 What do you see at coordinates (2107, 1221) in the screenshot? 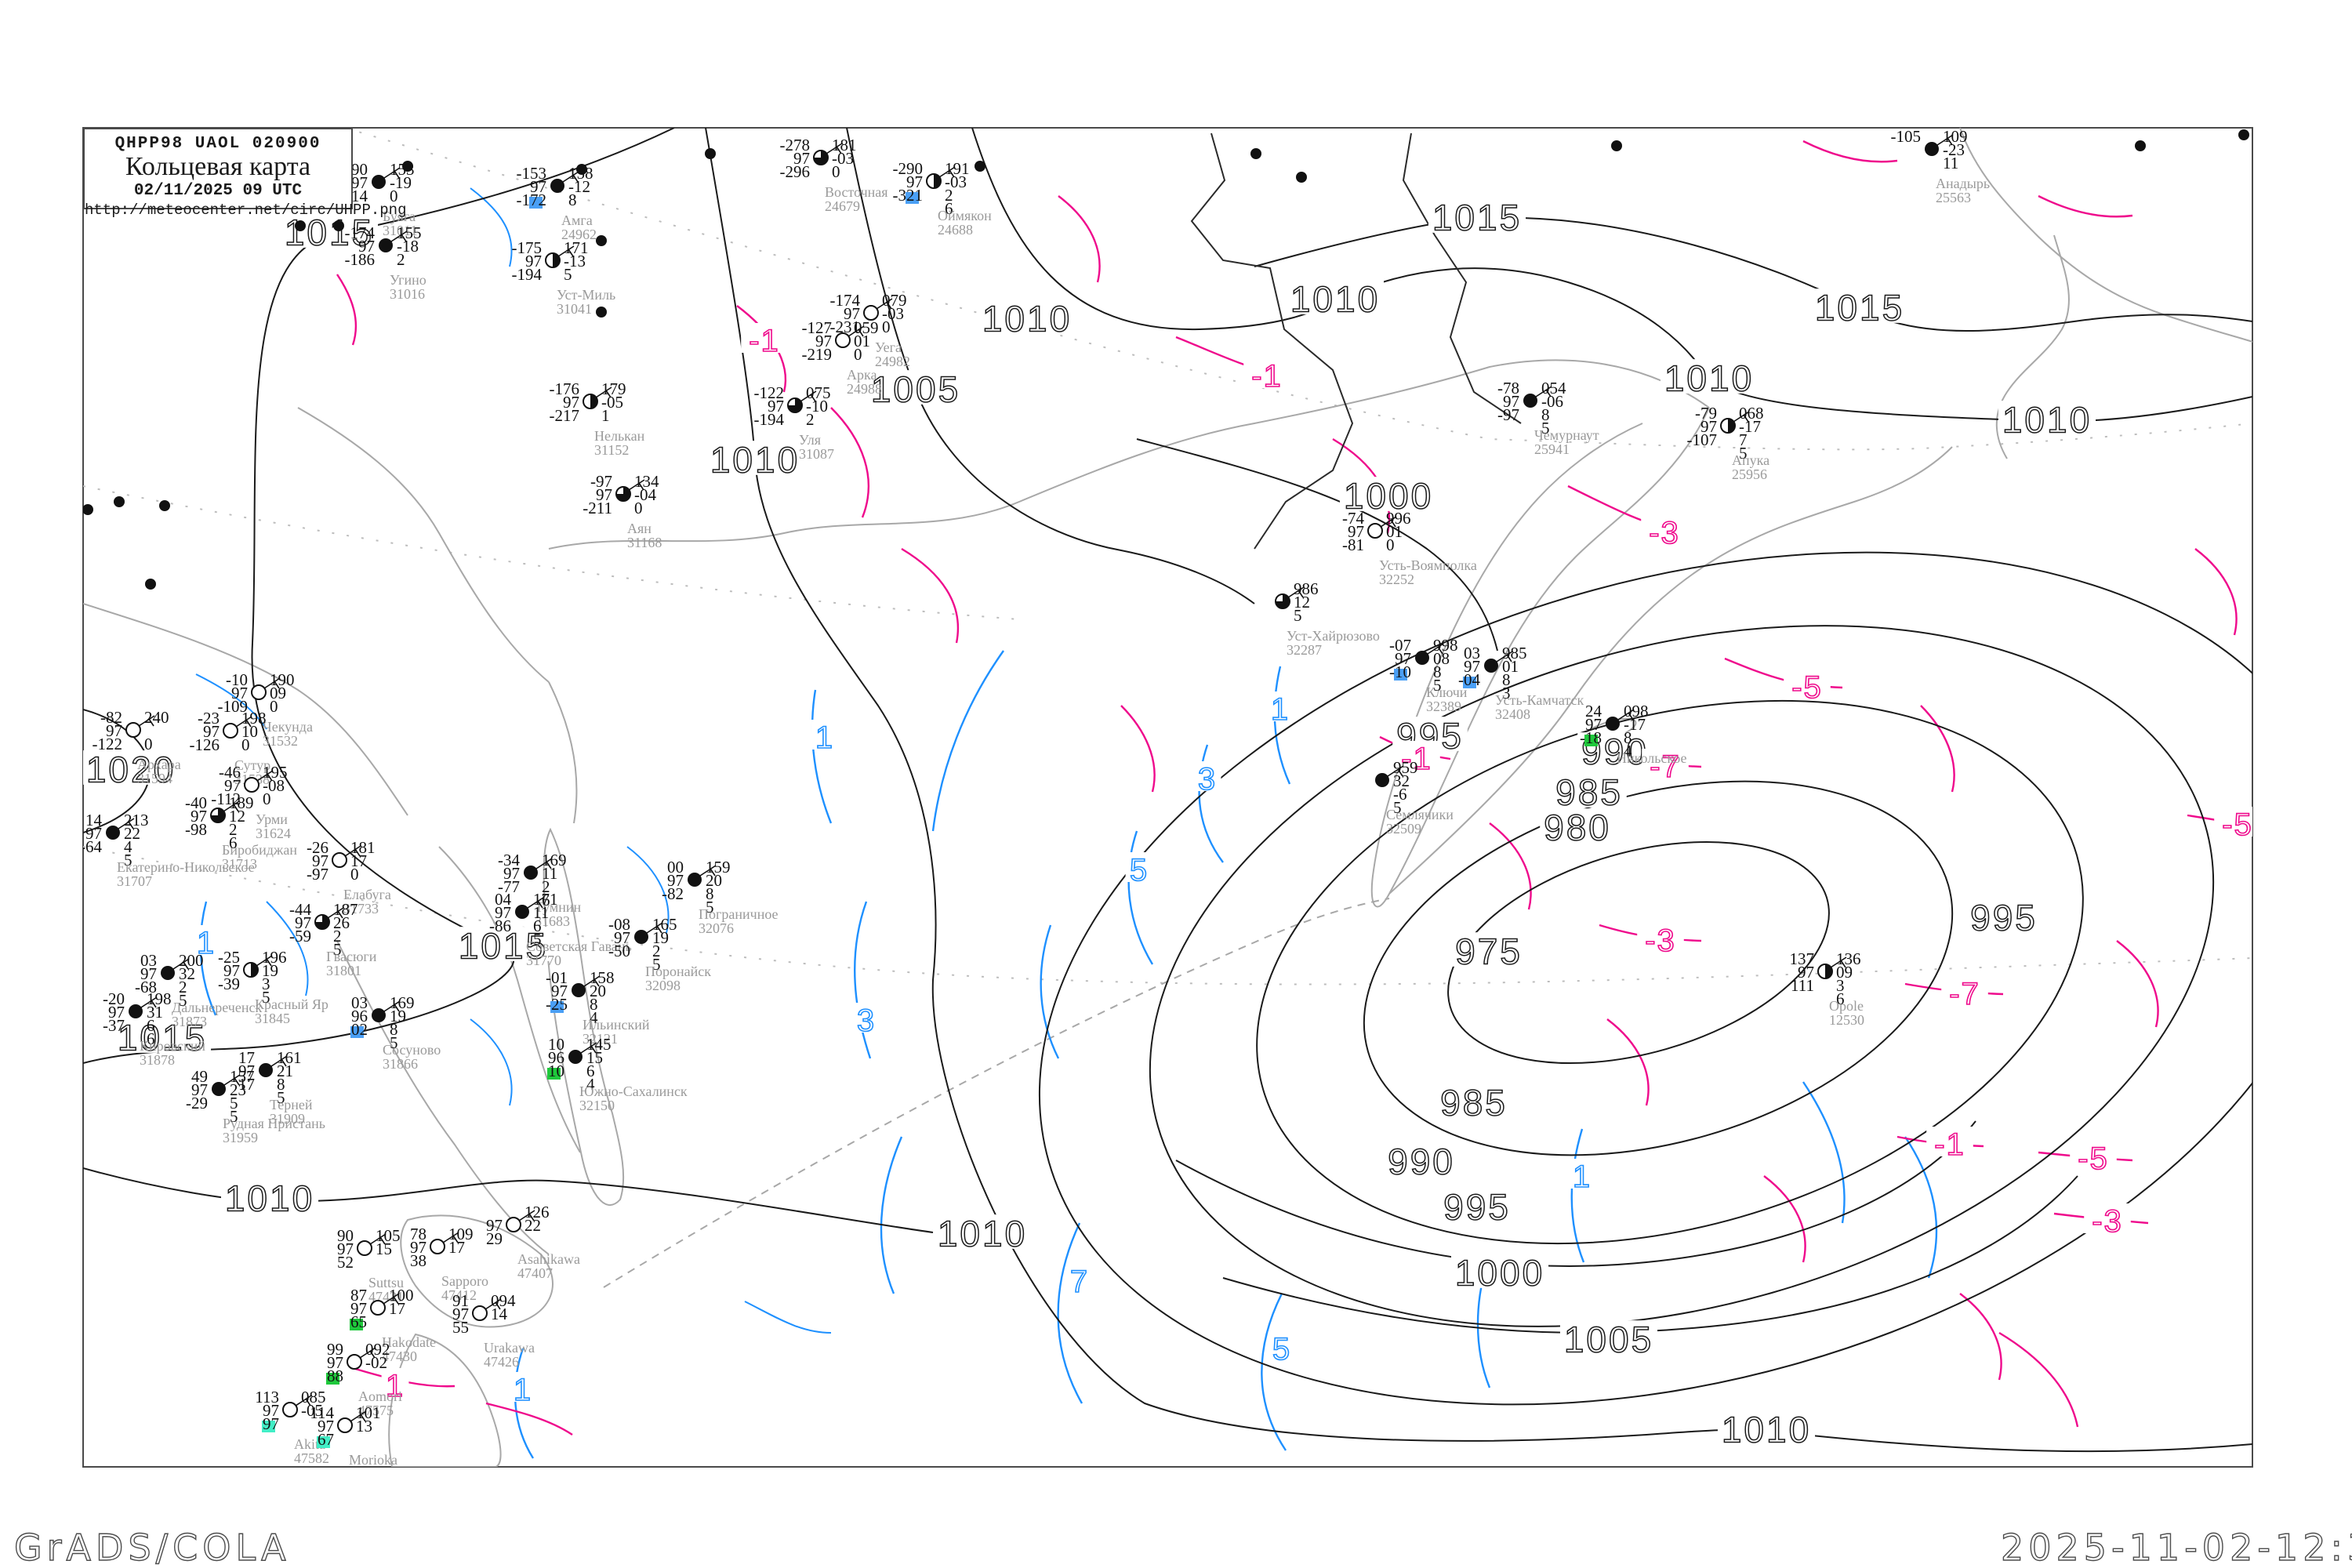
I see `pink-contour-label: -3` at bounding box center [2107, 1221].